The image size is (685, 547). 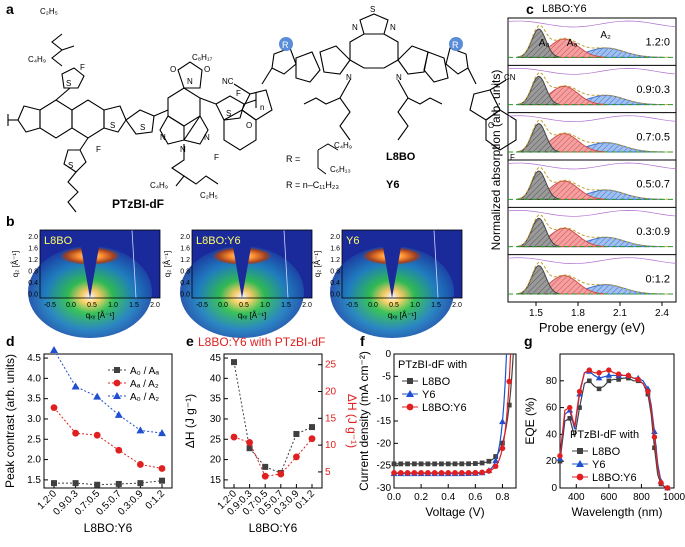 I want to click on polymer-name: PTzBI-dF, so click(x=138, y=204).